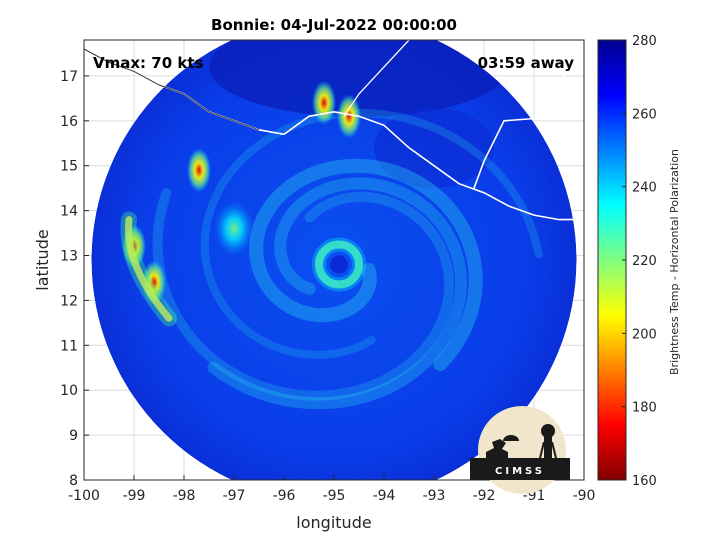 This screenshot has width=720, height=540. I want to click on x-tick-label: -94, so click(384, 496).